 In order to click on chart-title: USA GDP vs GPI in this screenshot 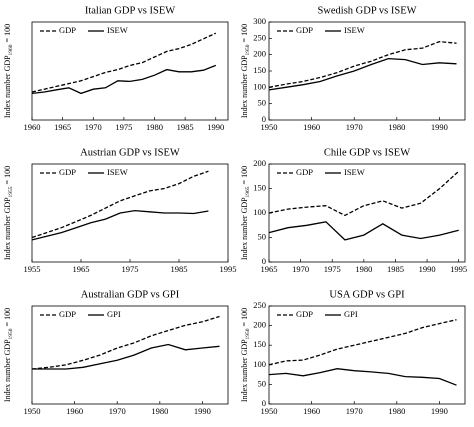, I will do `click(367, 294)`.